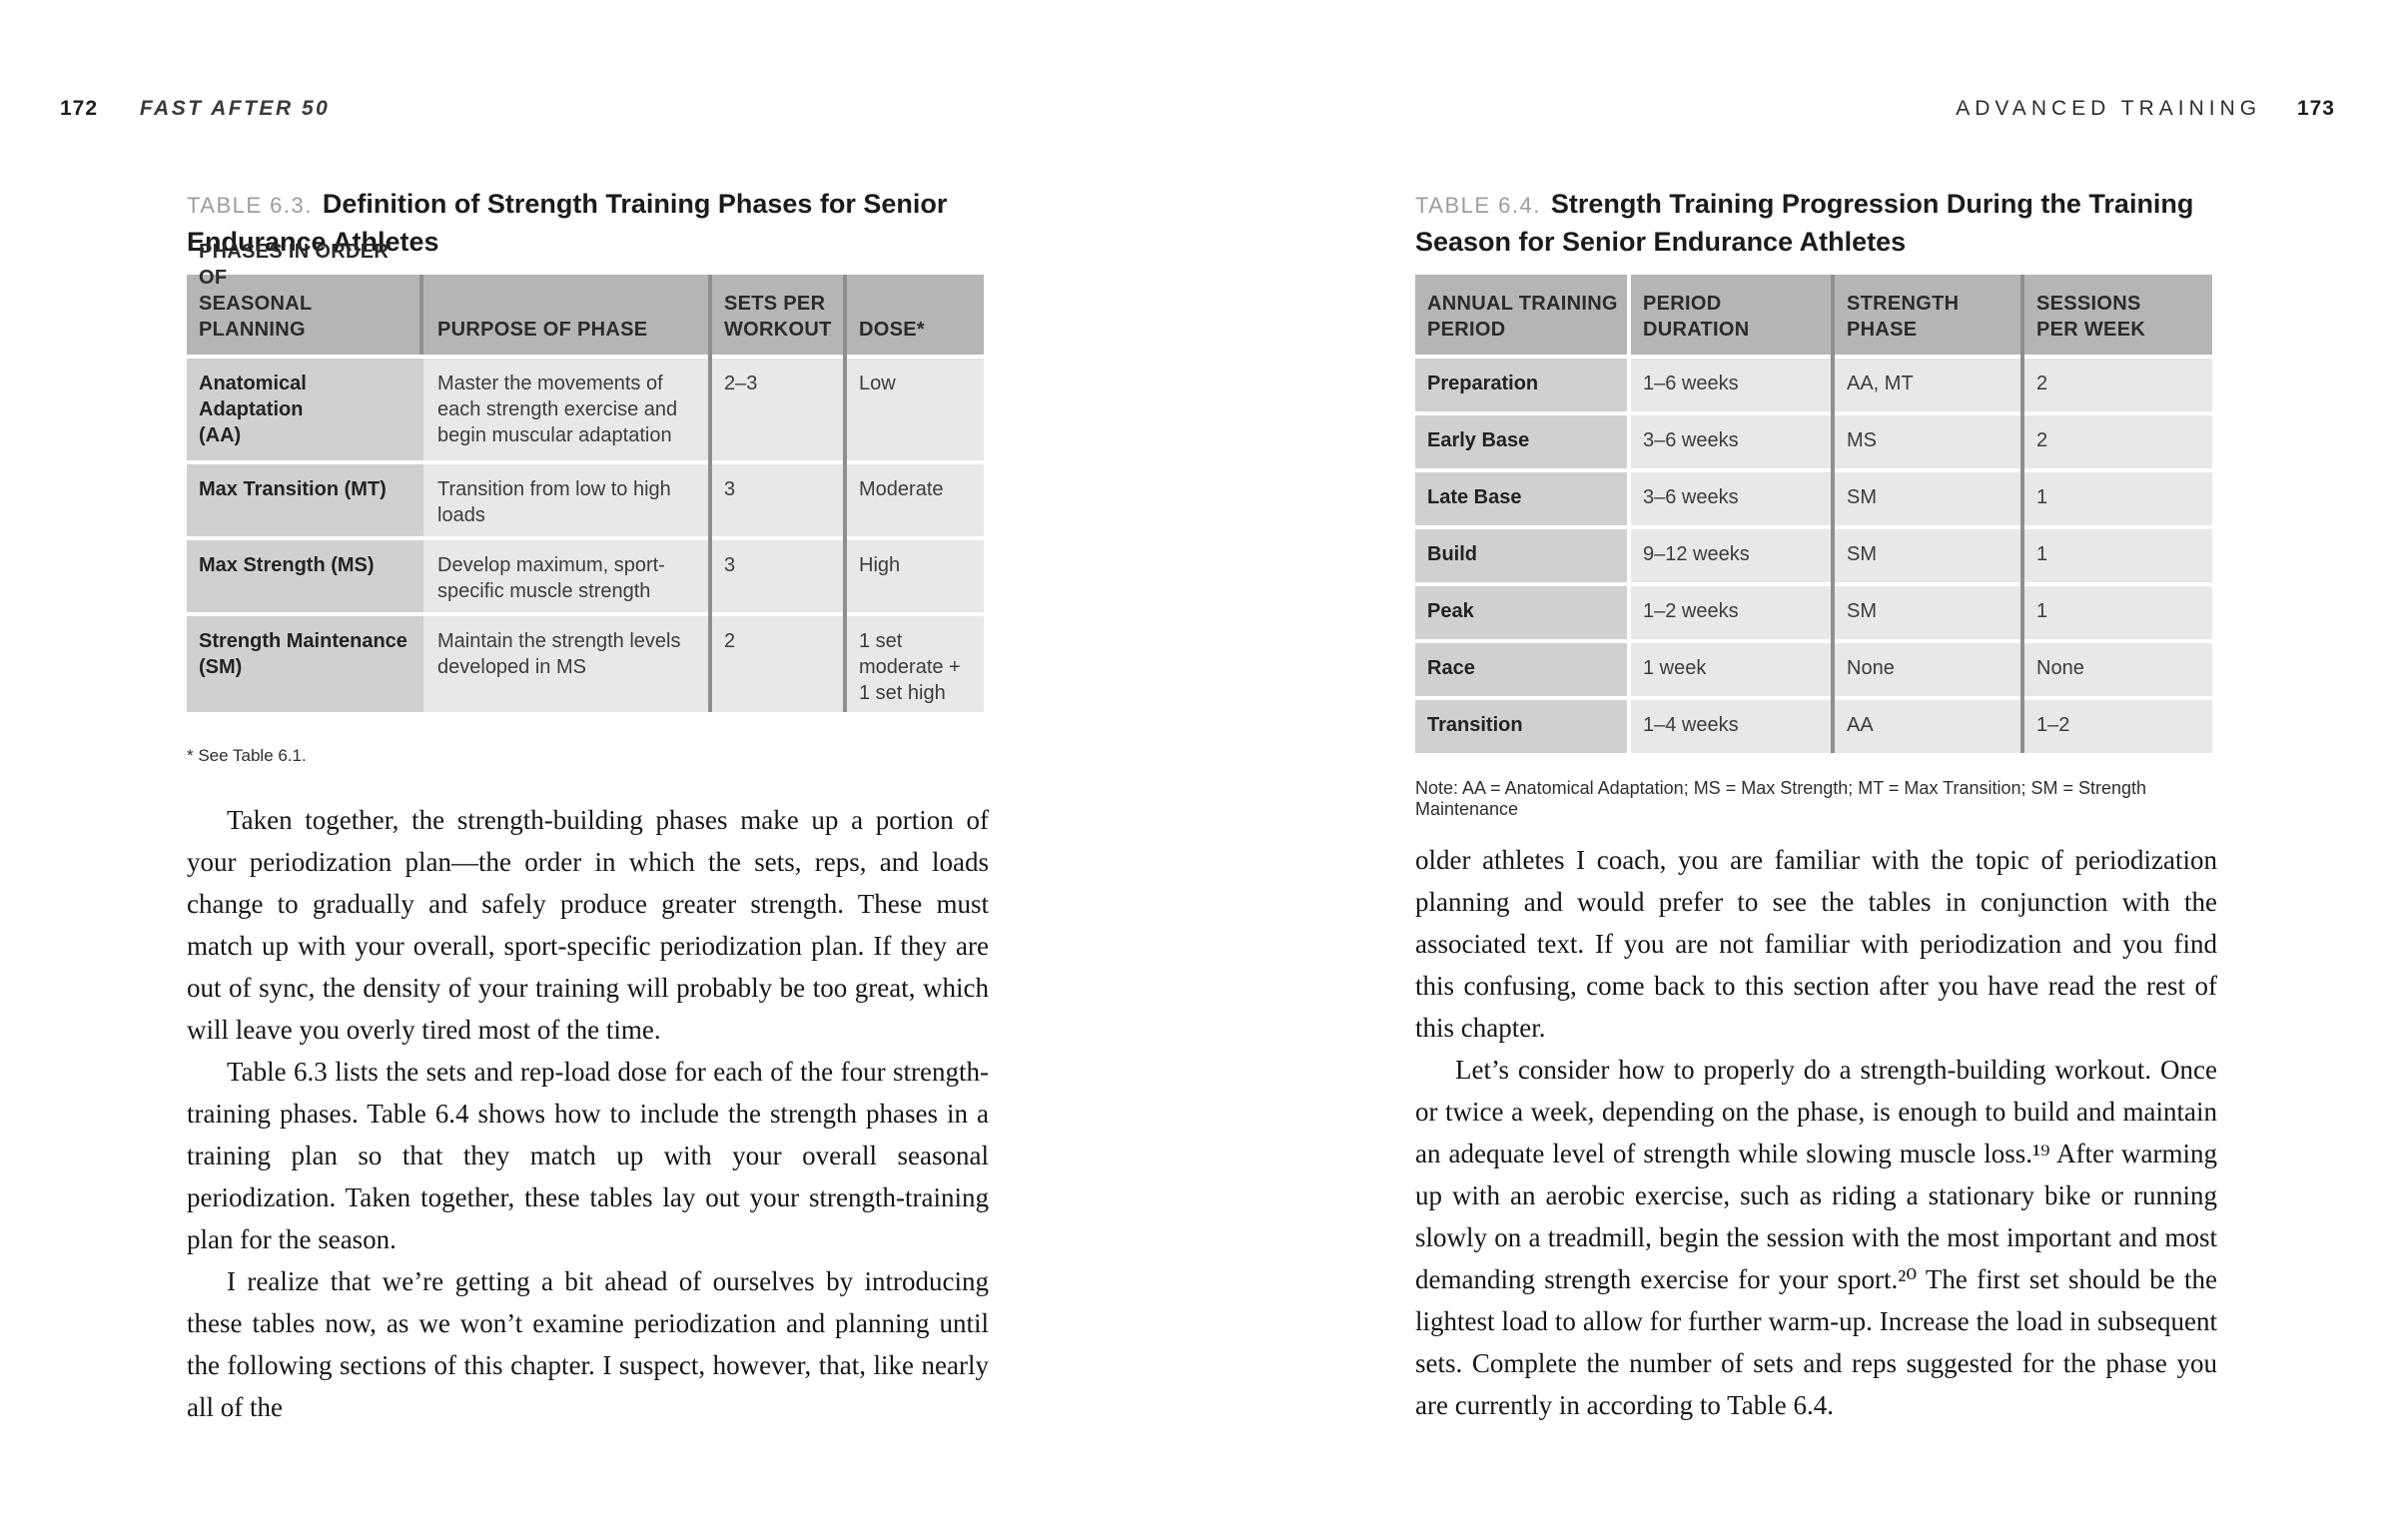 The height and width of the screenshot is (1540, 2396). I want to click on table-cell: 1 week, so click(1731, 670).